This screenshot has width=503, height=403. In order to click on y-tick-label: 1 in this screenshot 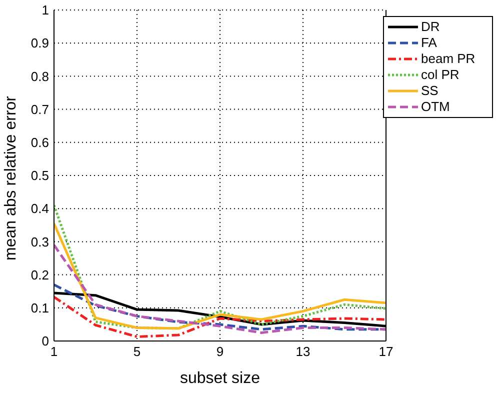, I will do `click(45, 10)`.